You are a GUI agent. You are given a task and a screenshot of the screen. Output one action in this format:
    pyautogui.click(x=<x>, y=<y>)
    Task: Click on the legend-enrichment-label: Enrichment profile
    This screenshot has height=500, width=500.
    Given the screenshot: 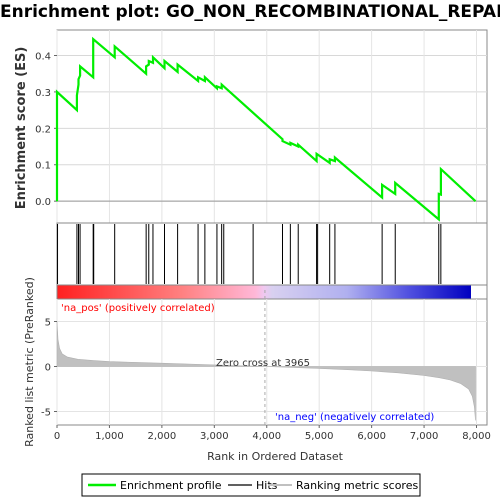 What is the action you would take?
    pyautogui.click(x=171, y=485)
    